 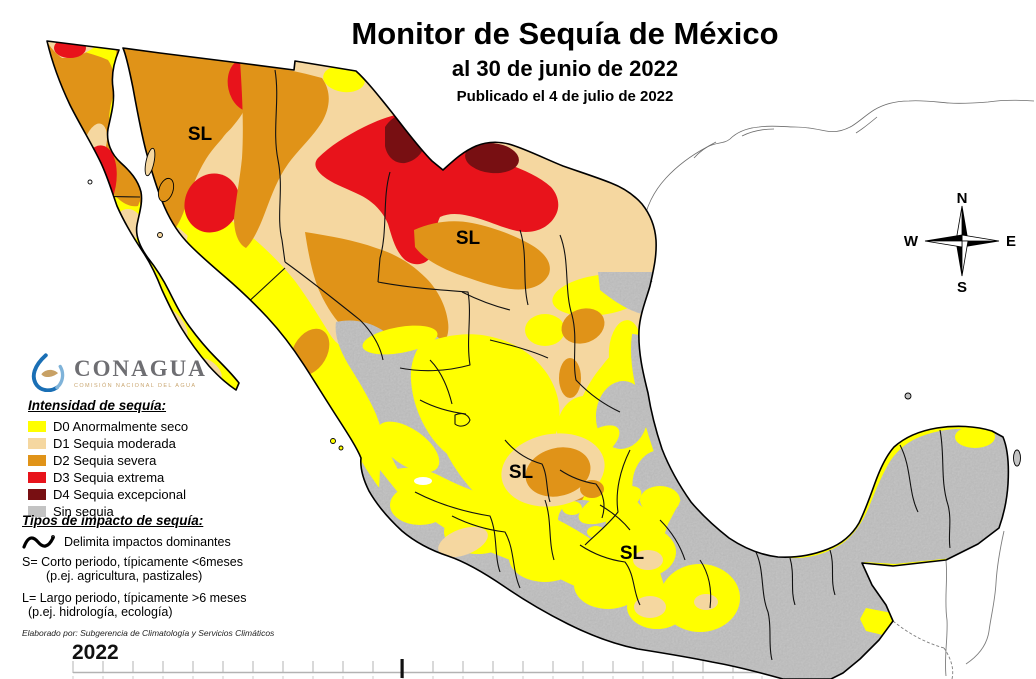 I want to click on legend-item-d2: D2 Sequia severa, so click(x=108, y=460).